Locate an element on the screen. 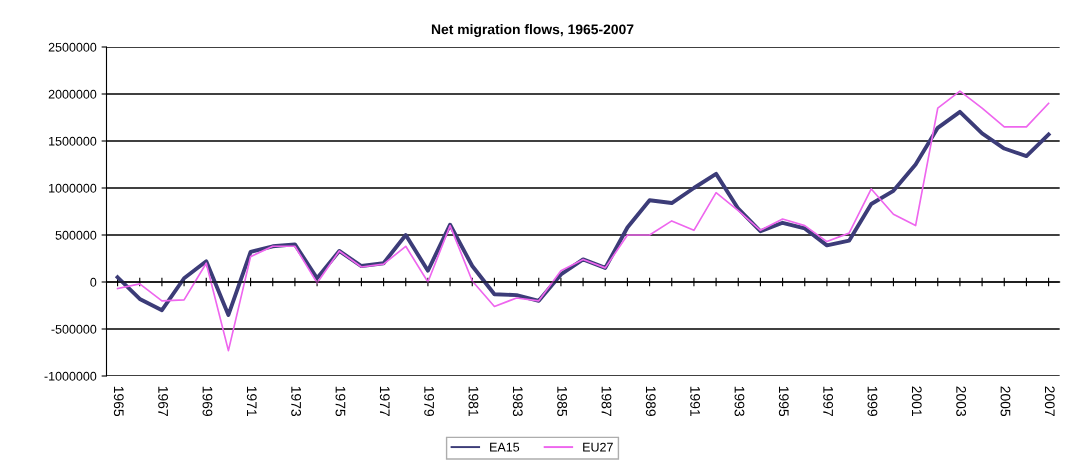 The width and height of the screenshot is (1065, 470). x-tick-label: 1987 is located at coordinates (606, 401).